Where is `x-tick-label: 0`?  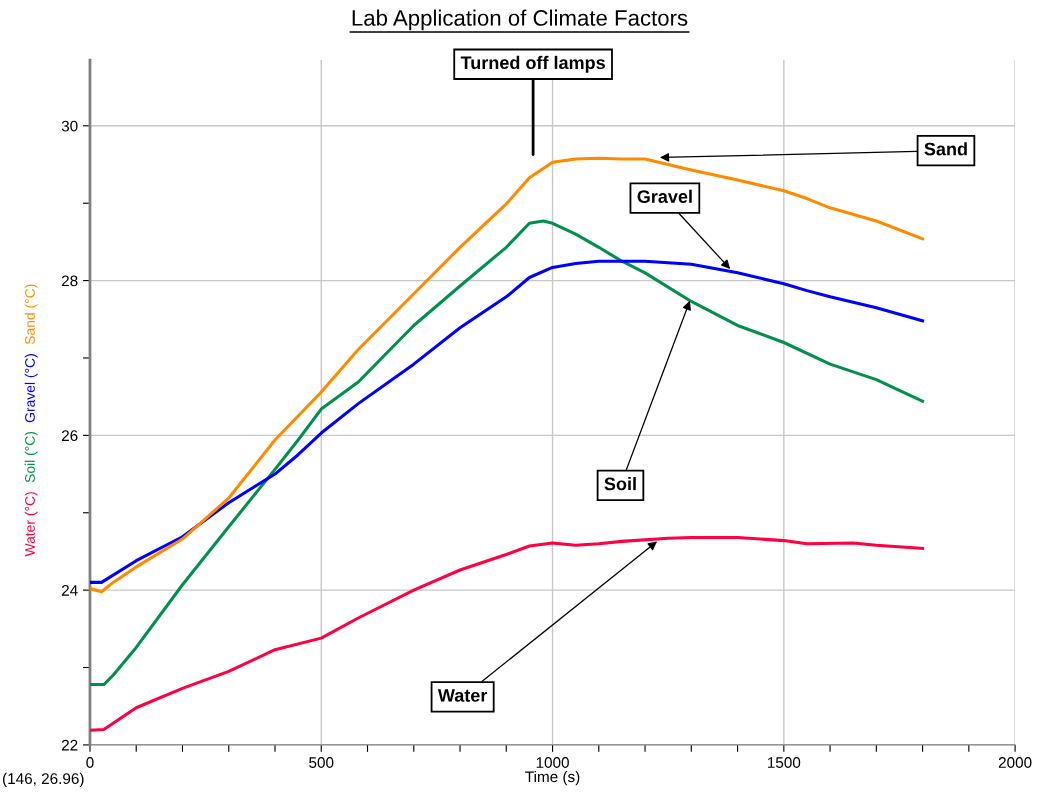
x-tick-label: 0 is located at coordinates (90, 762).